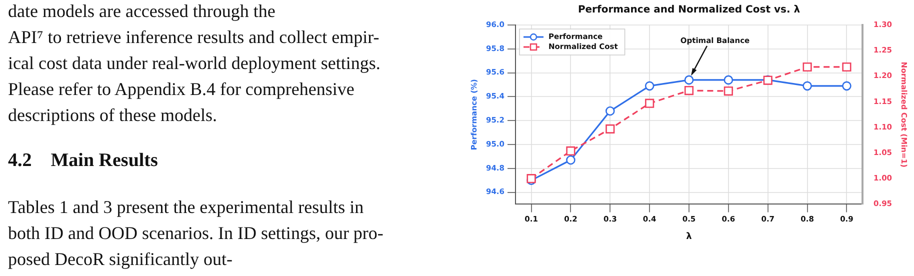 The width and height of the screenshot is (914, 276). Describe the element at coordinates (194, 37) in the screenshot. I see `text: API⁷ to retrieve inference results and collect empir-` at that location.